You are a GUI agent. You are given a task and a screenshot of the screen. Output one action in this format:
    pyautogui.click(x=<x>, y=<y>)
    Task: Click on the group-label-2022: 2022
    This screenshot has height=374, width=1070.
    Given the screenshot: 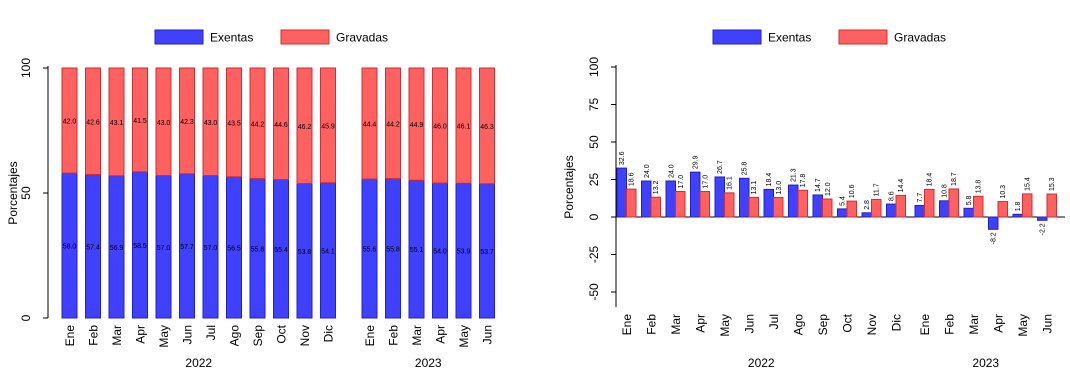 What is the action you would take?
    pyautogui.click(x=198, y=363)
    